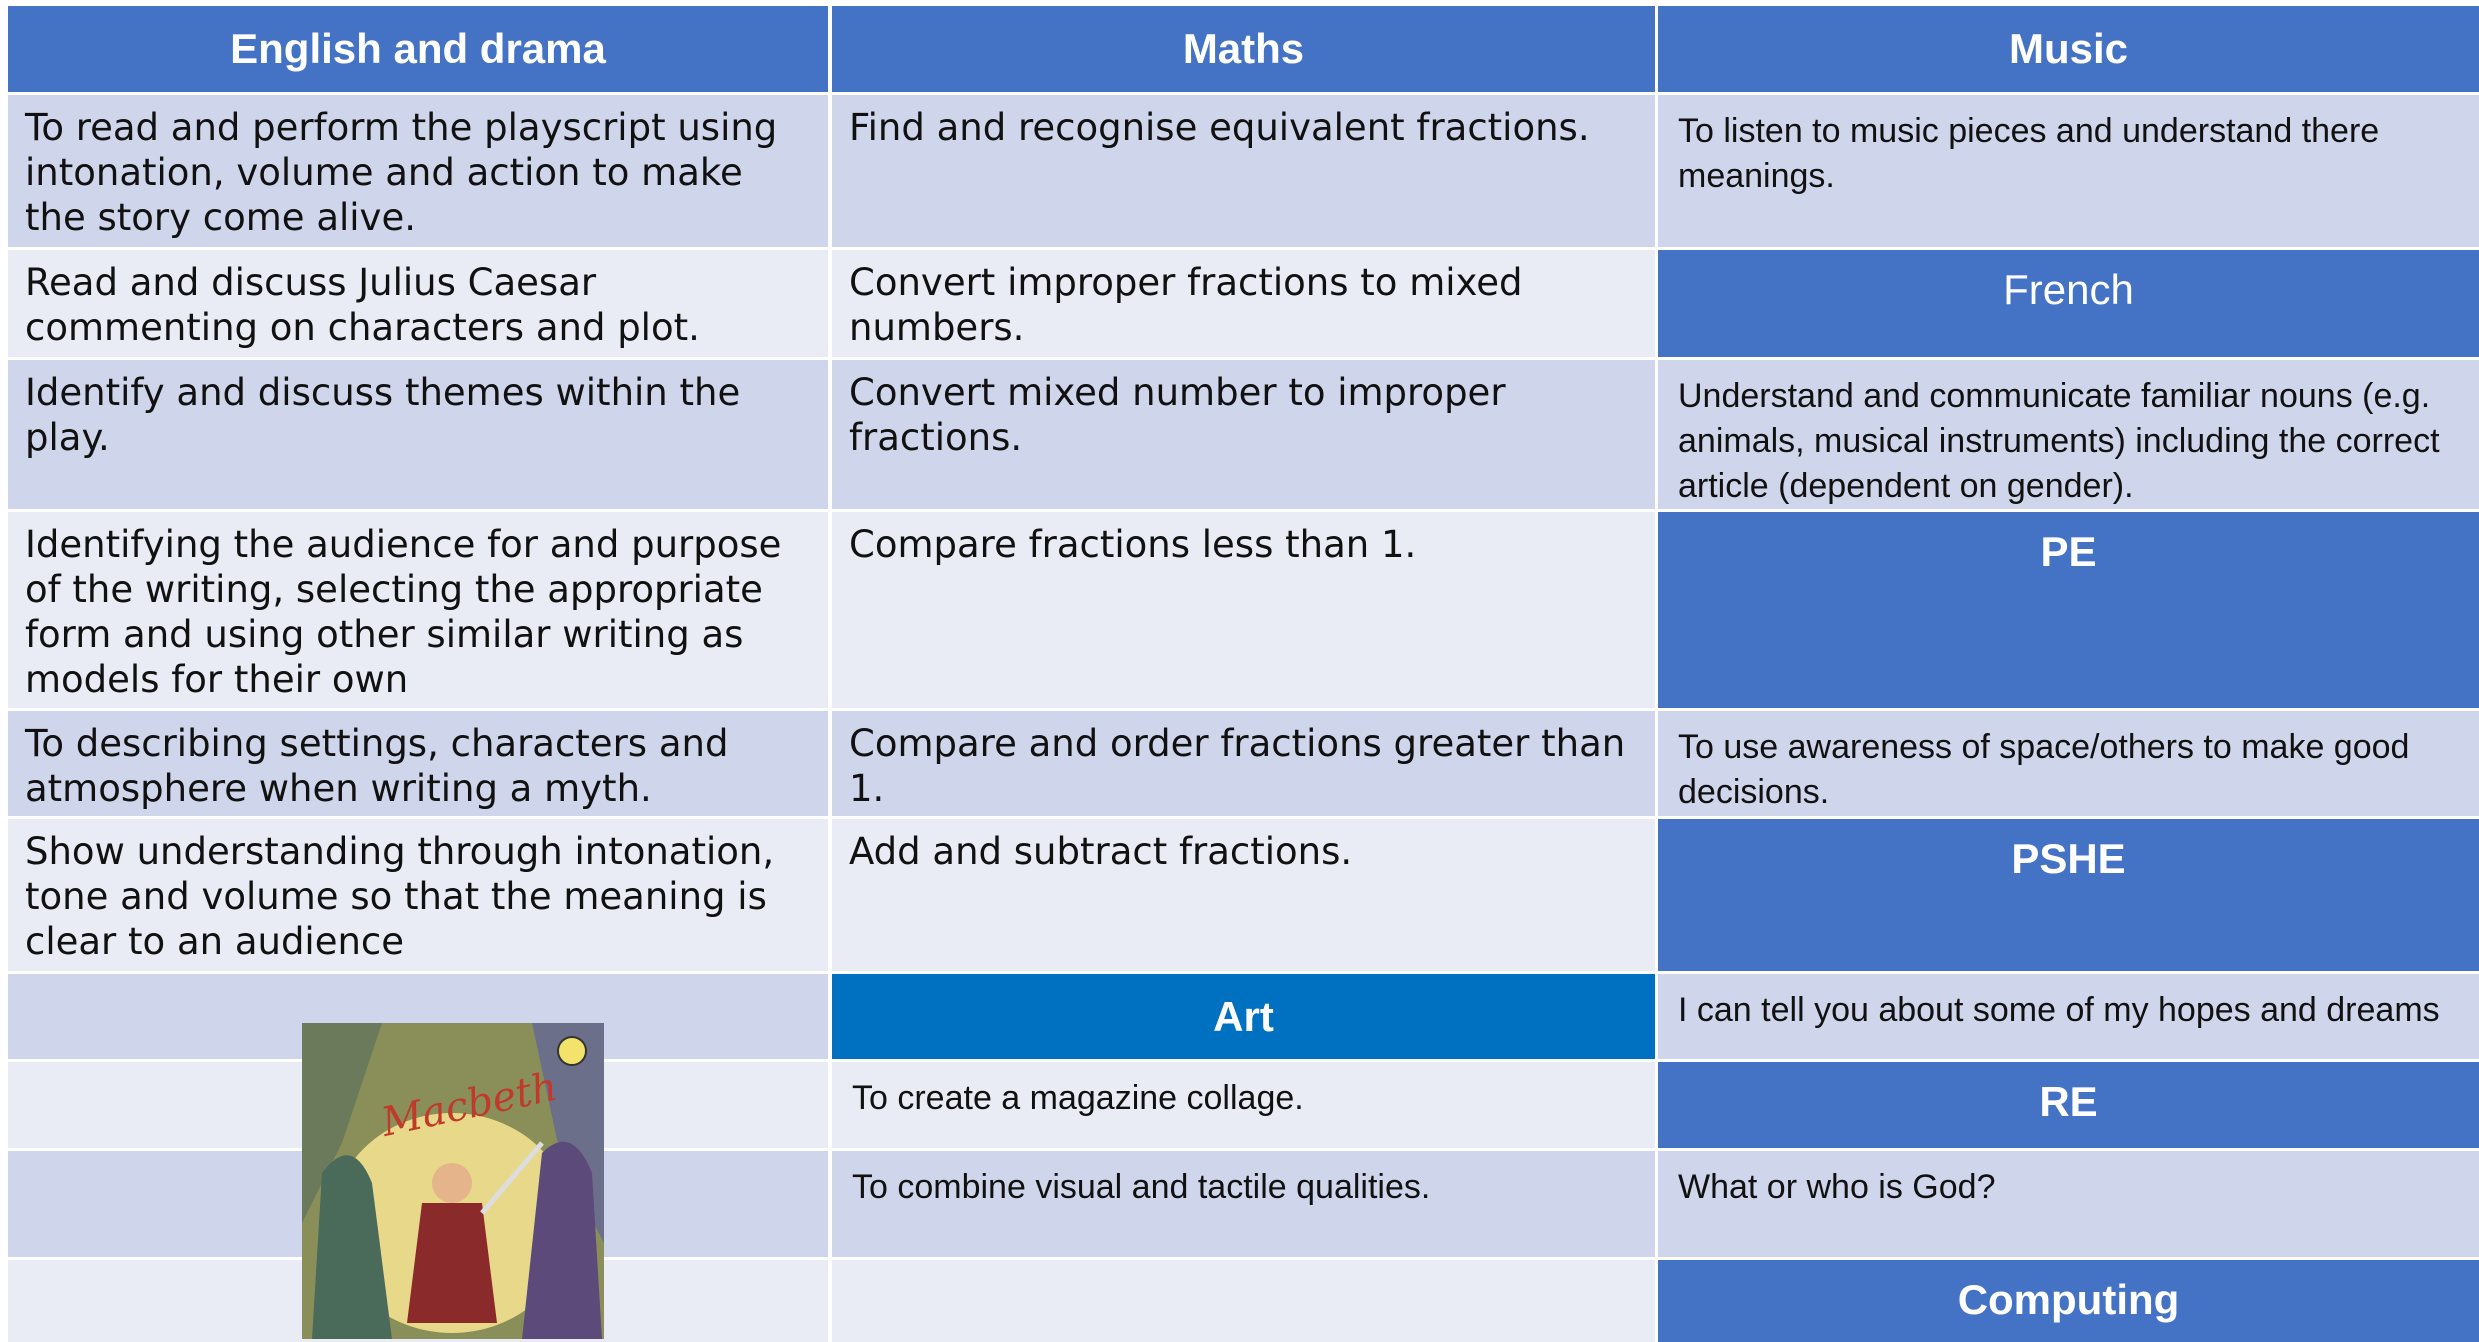  What do you see at coordinates (2068, 1204) in the screenshot?
I see `cell-text: What or who is God?` at bounding box center [2068, 1204].